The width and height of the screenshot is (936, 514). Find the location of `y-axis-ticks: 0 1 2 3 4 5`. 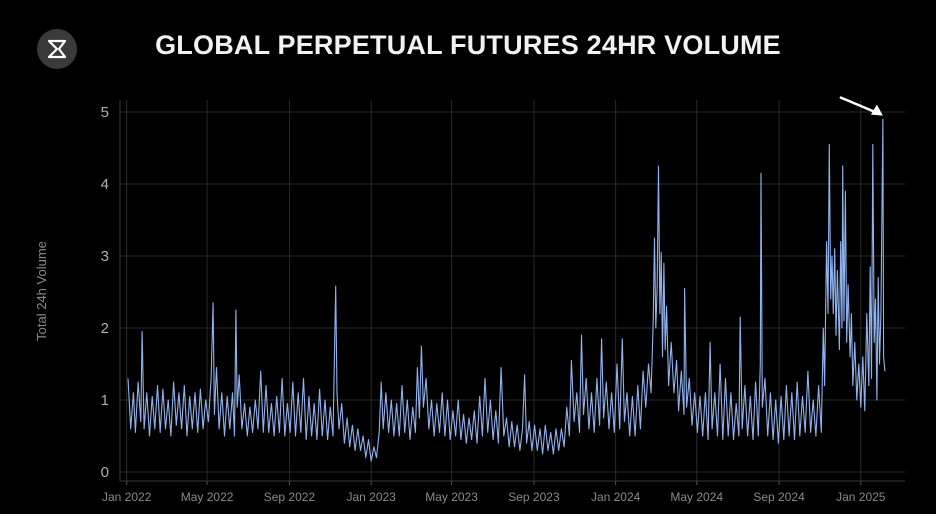

y-axis-ticks: 0 1 2 3 4 5 is located at coordinates (105, 292).